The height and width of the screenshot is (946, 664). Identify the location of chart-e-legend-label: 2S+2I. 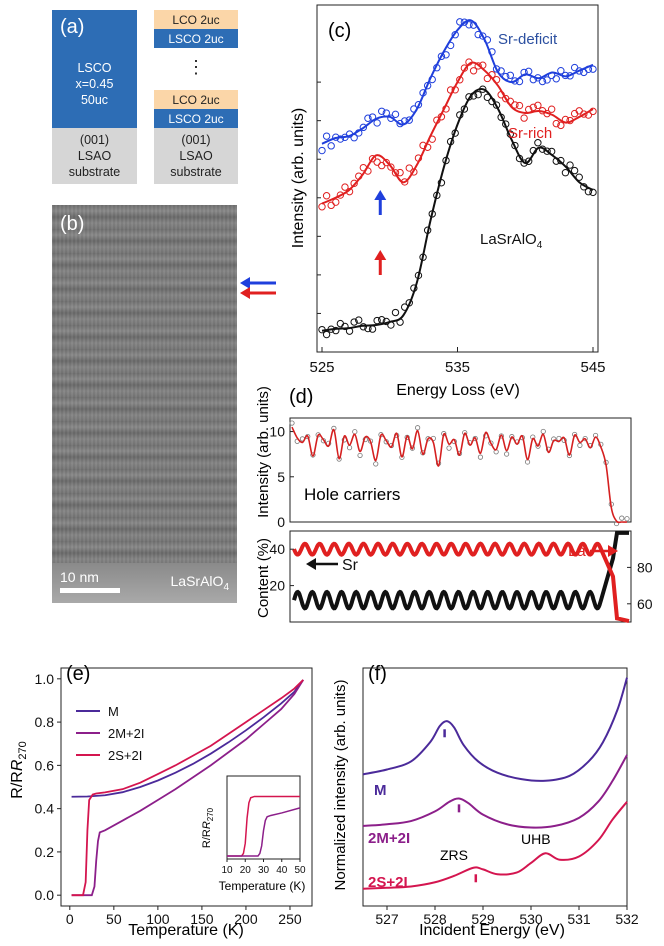
(125, 755).